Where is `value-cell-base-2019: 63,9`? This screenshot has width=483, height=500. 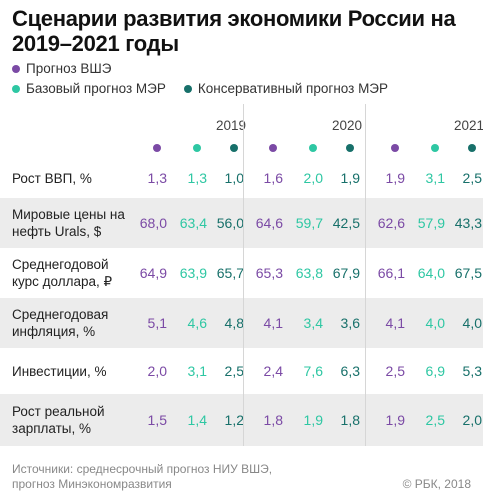 value-cell-base-2019: 63,9 is located at coordinates (193, 272).